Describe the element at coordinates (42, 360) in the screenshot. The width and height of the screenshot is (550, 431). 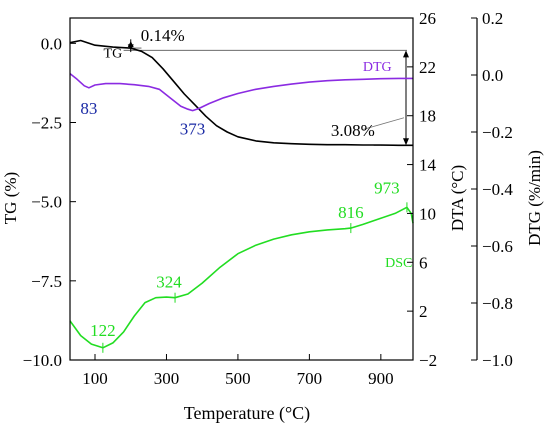
I see `tg-tick-label: −10.0` at that location.